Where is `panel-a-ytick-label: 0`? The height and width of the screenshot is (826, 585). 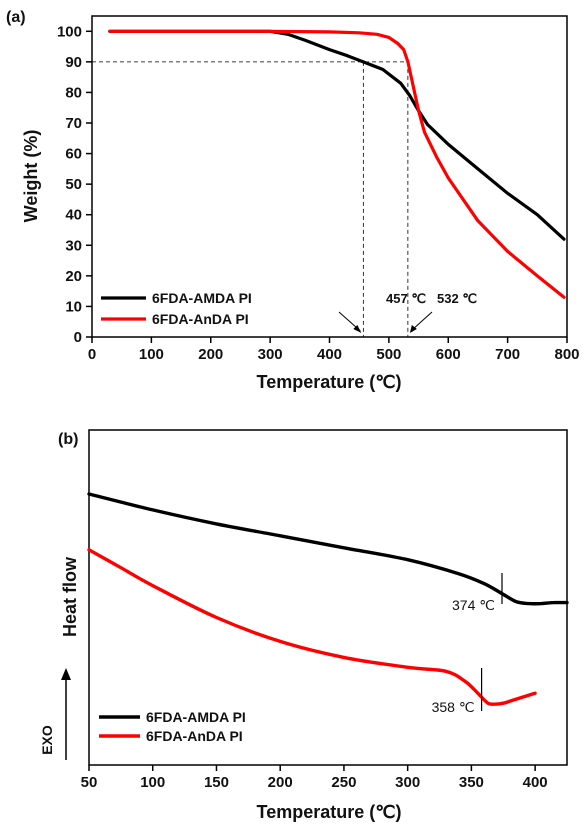
panel-a-ytick-label: 0 is located at coordinates (78, 337).